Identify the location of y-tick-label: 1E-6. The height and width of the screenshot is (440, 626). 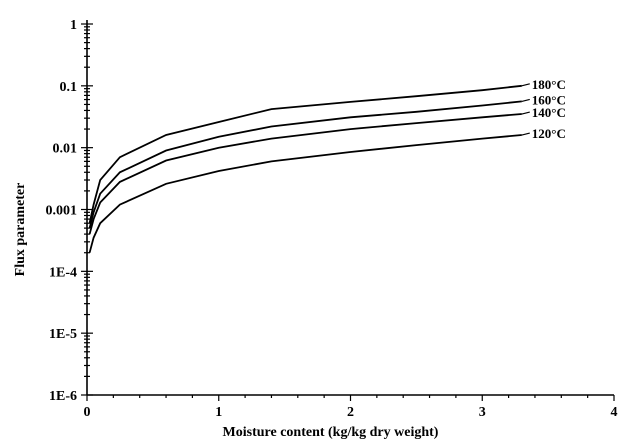
(63, 396).